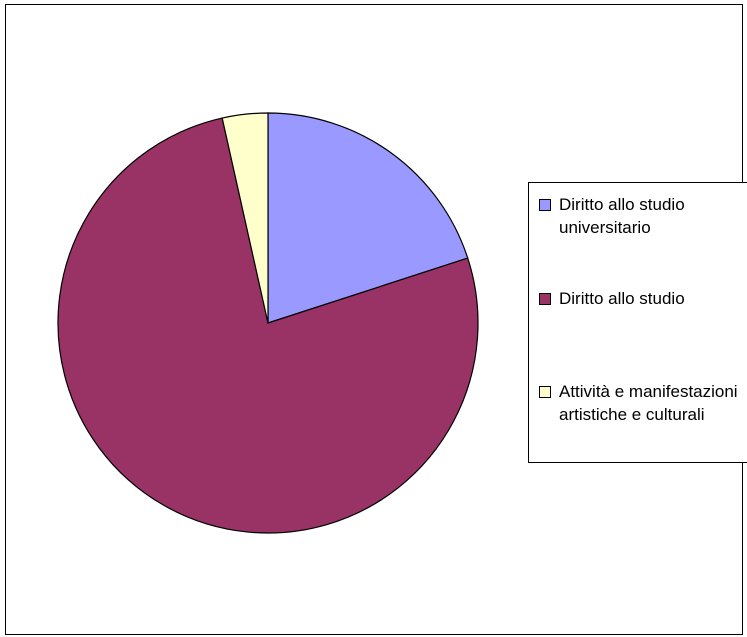 The height and width of the screenshot is (637, 747). What do you see at coordinates (545, 392) in the screenshot?
I see `legend-swatch-attivita` at bounding box center [545, 392].